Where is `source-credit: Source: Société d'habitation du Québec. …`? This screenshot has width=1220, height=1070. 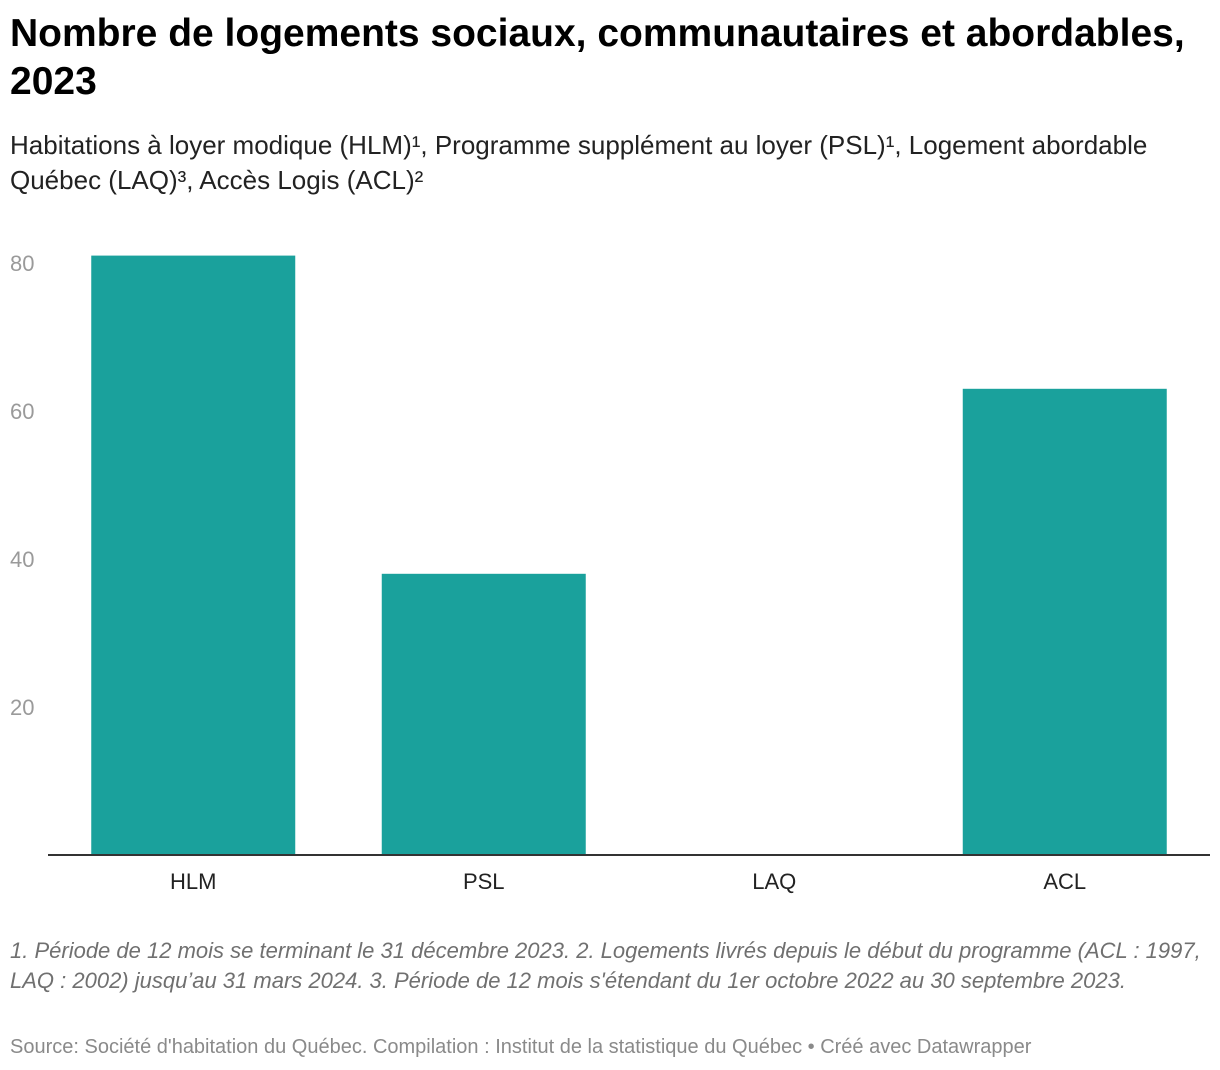 source-credit: Source: Société d'habitation du Québec. … is located at coordinates (521, 1047).